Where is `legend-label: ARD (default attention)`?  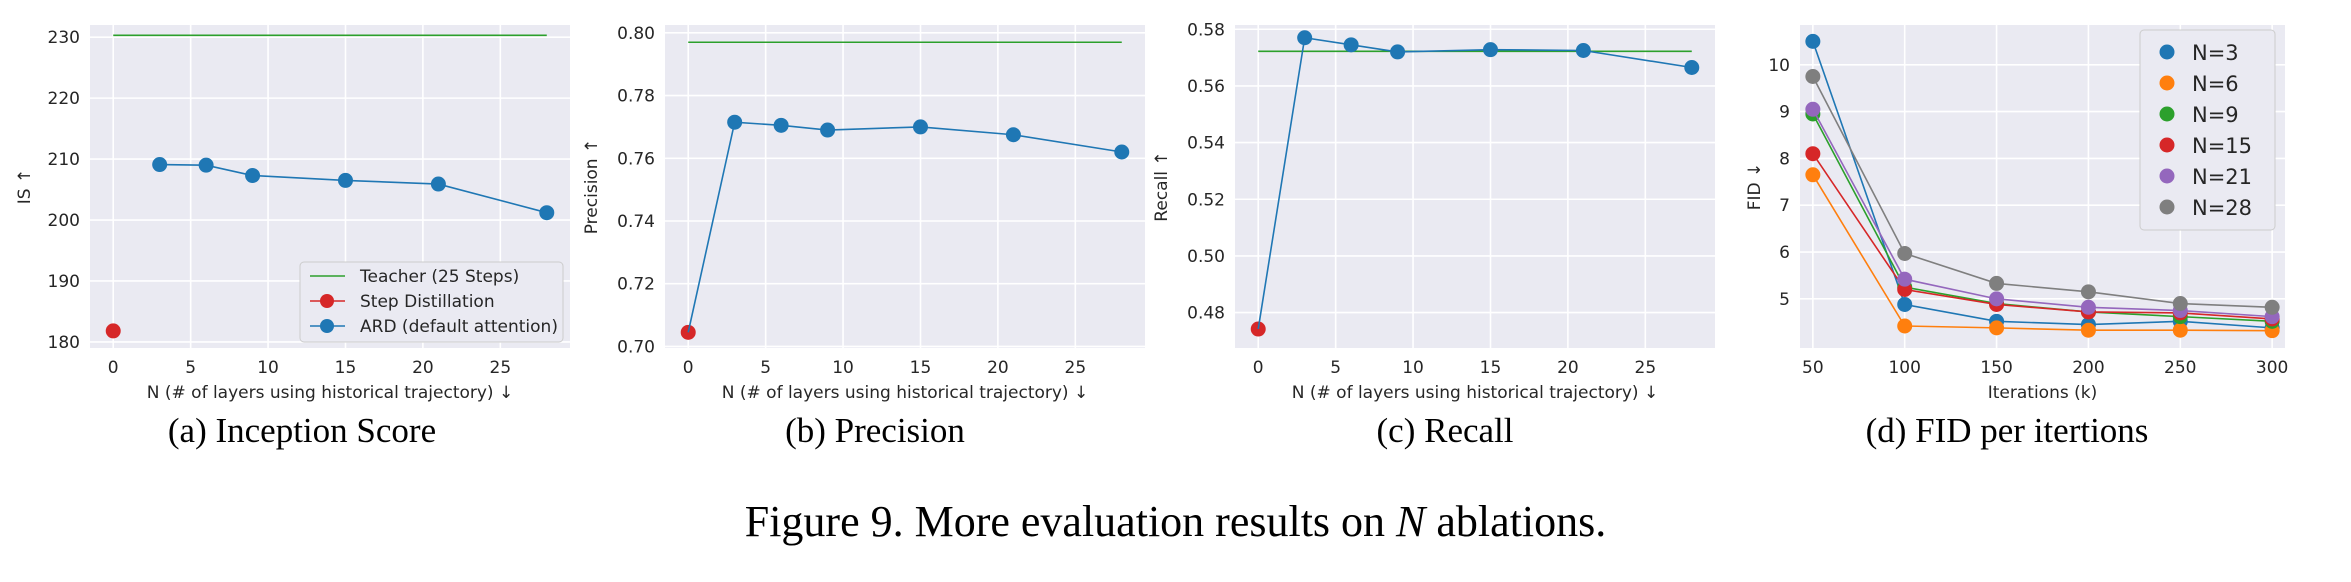 legend-label: ARD (default attention) is located at coordinates (459, 327).